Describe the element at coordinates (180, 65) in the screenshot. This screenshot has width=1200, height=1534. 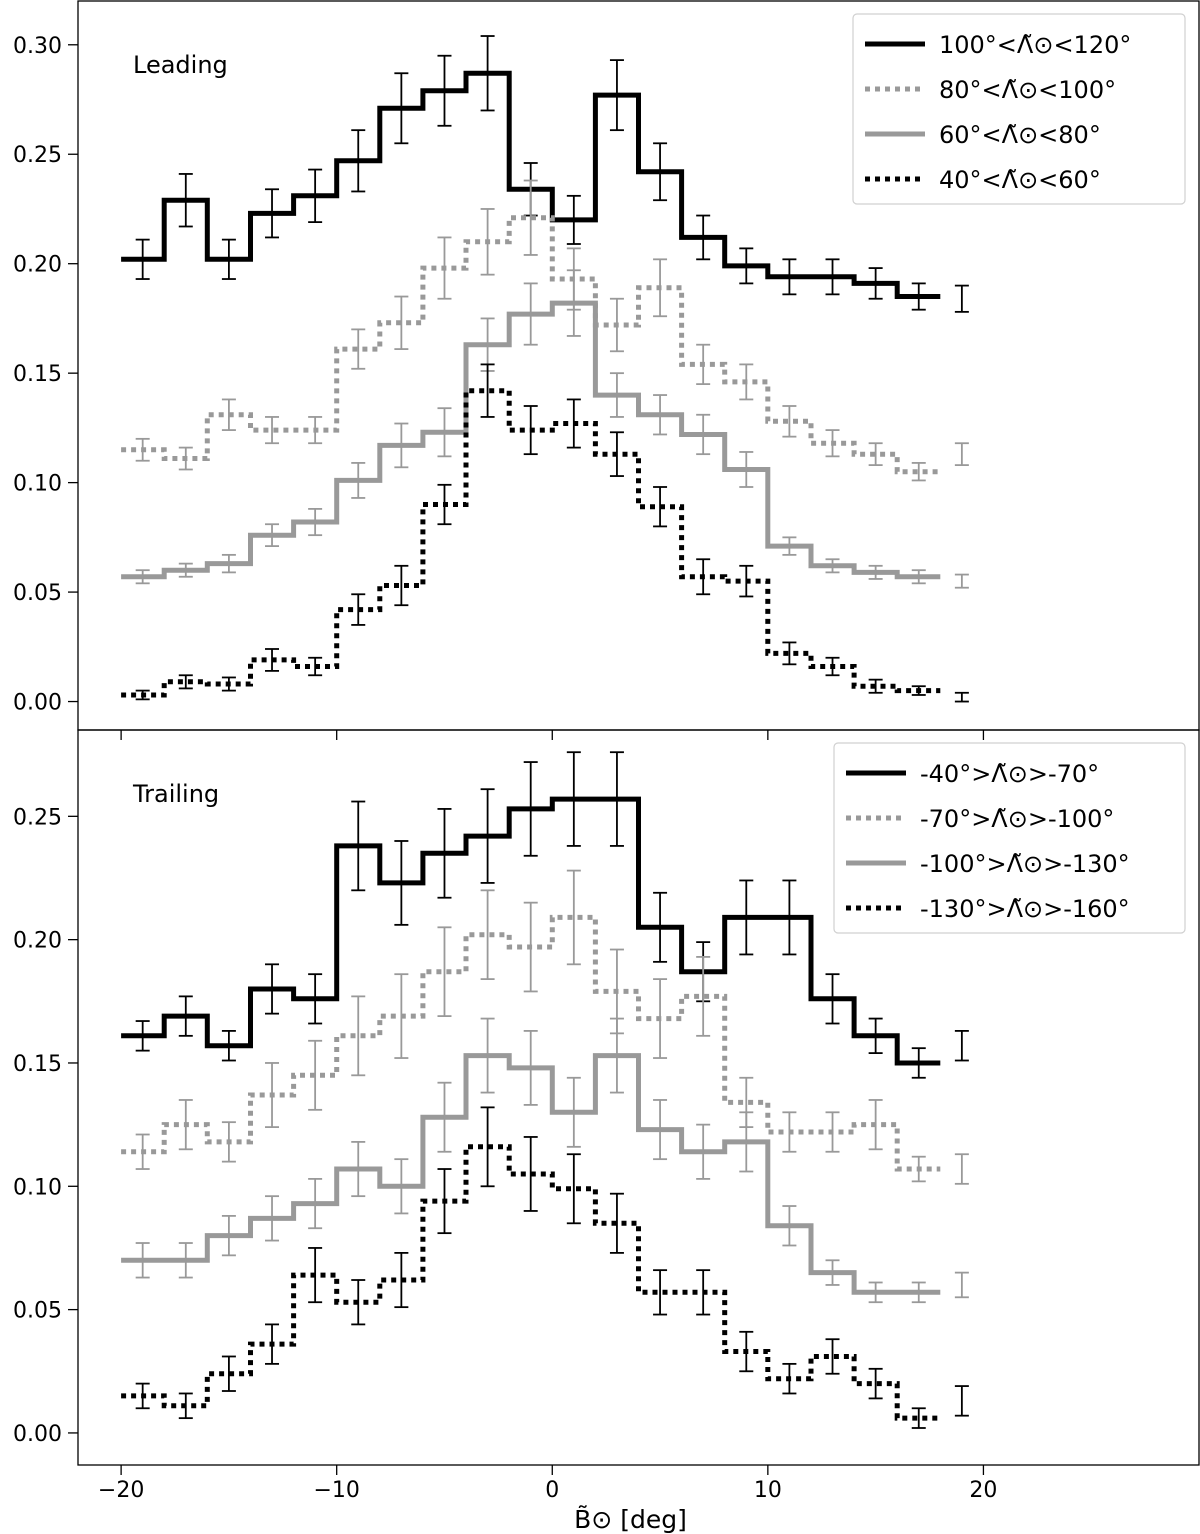
I see `leading-panel-label: Leading` at that location.